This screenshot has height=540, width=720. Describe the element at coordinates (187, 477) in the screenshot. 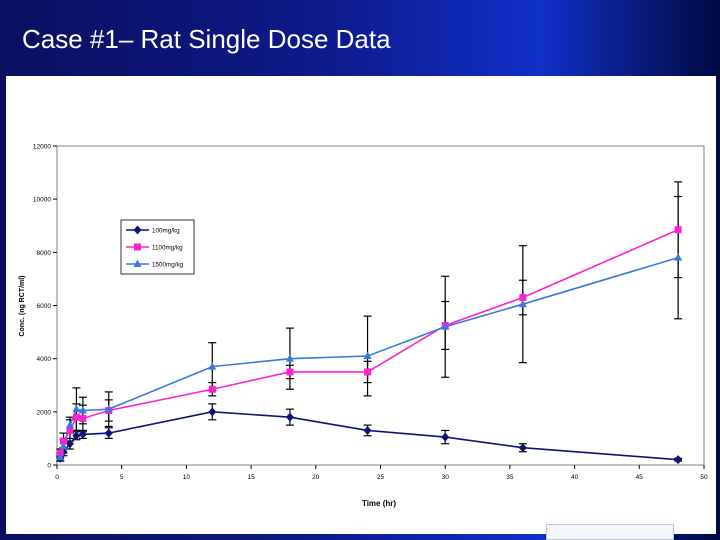

I see `x-tick-label: 10` at that location.